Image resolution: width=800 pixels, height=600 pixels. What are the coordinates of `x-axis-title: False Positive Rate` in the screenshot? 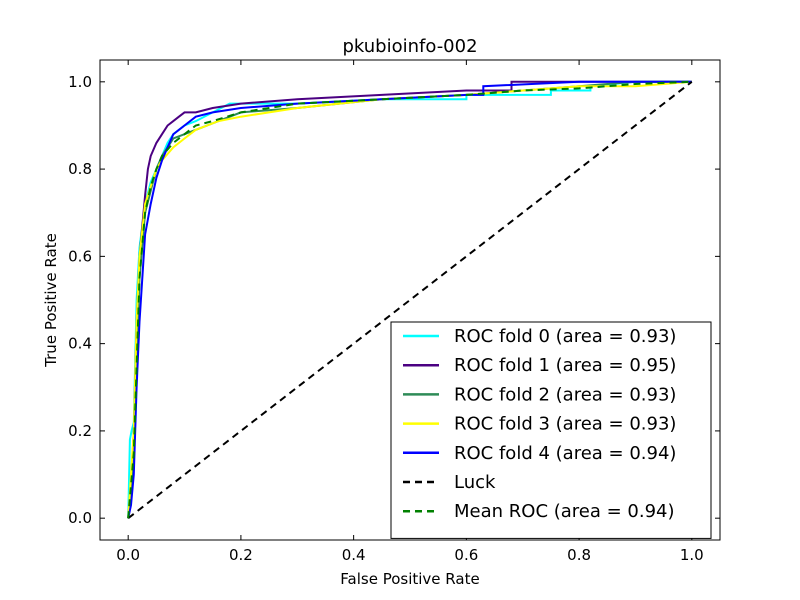 It's located at (409, 579).